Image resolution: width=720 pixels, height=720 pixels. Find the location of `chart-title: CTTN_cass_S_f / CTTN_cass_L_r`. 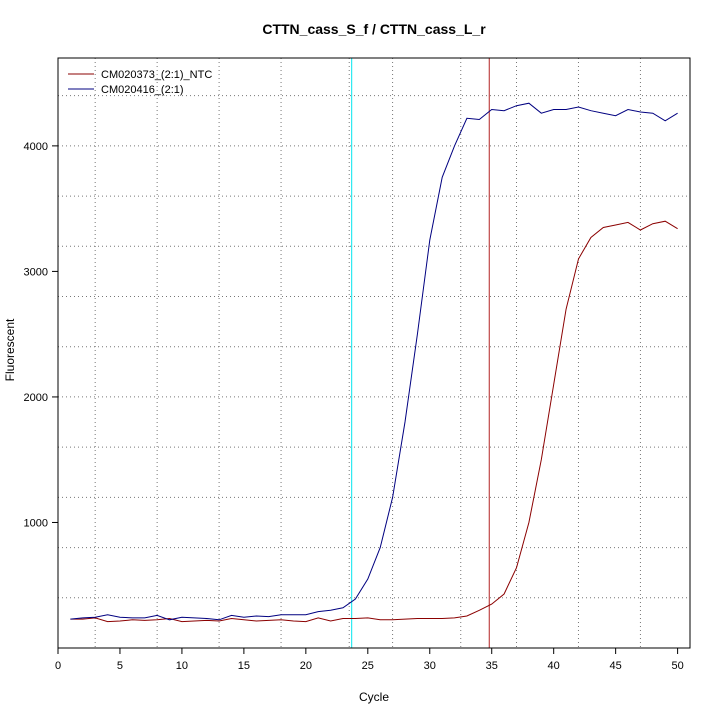

chart-title: CTTN_cass_S_f / CTTN_cass_L_r is located at coordinates (374, 29).